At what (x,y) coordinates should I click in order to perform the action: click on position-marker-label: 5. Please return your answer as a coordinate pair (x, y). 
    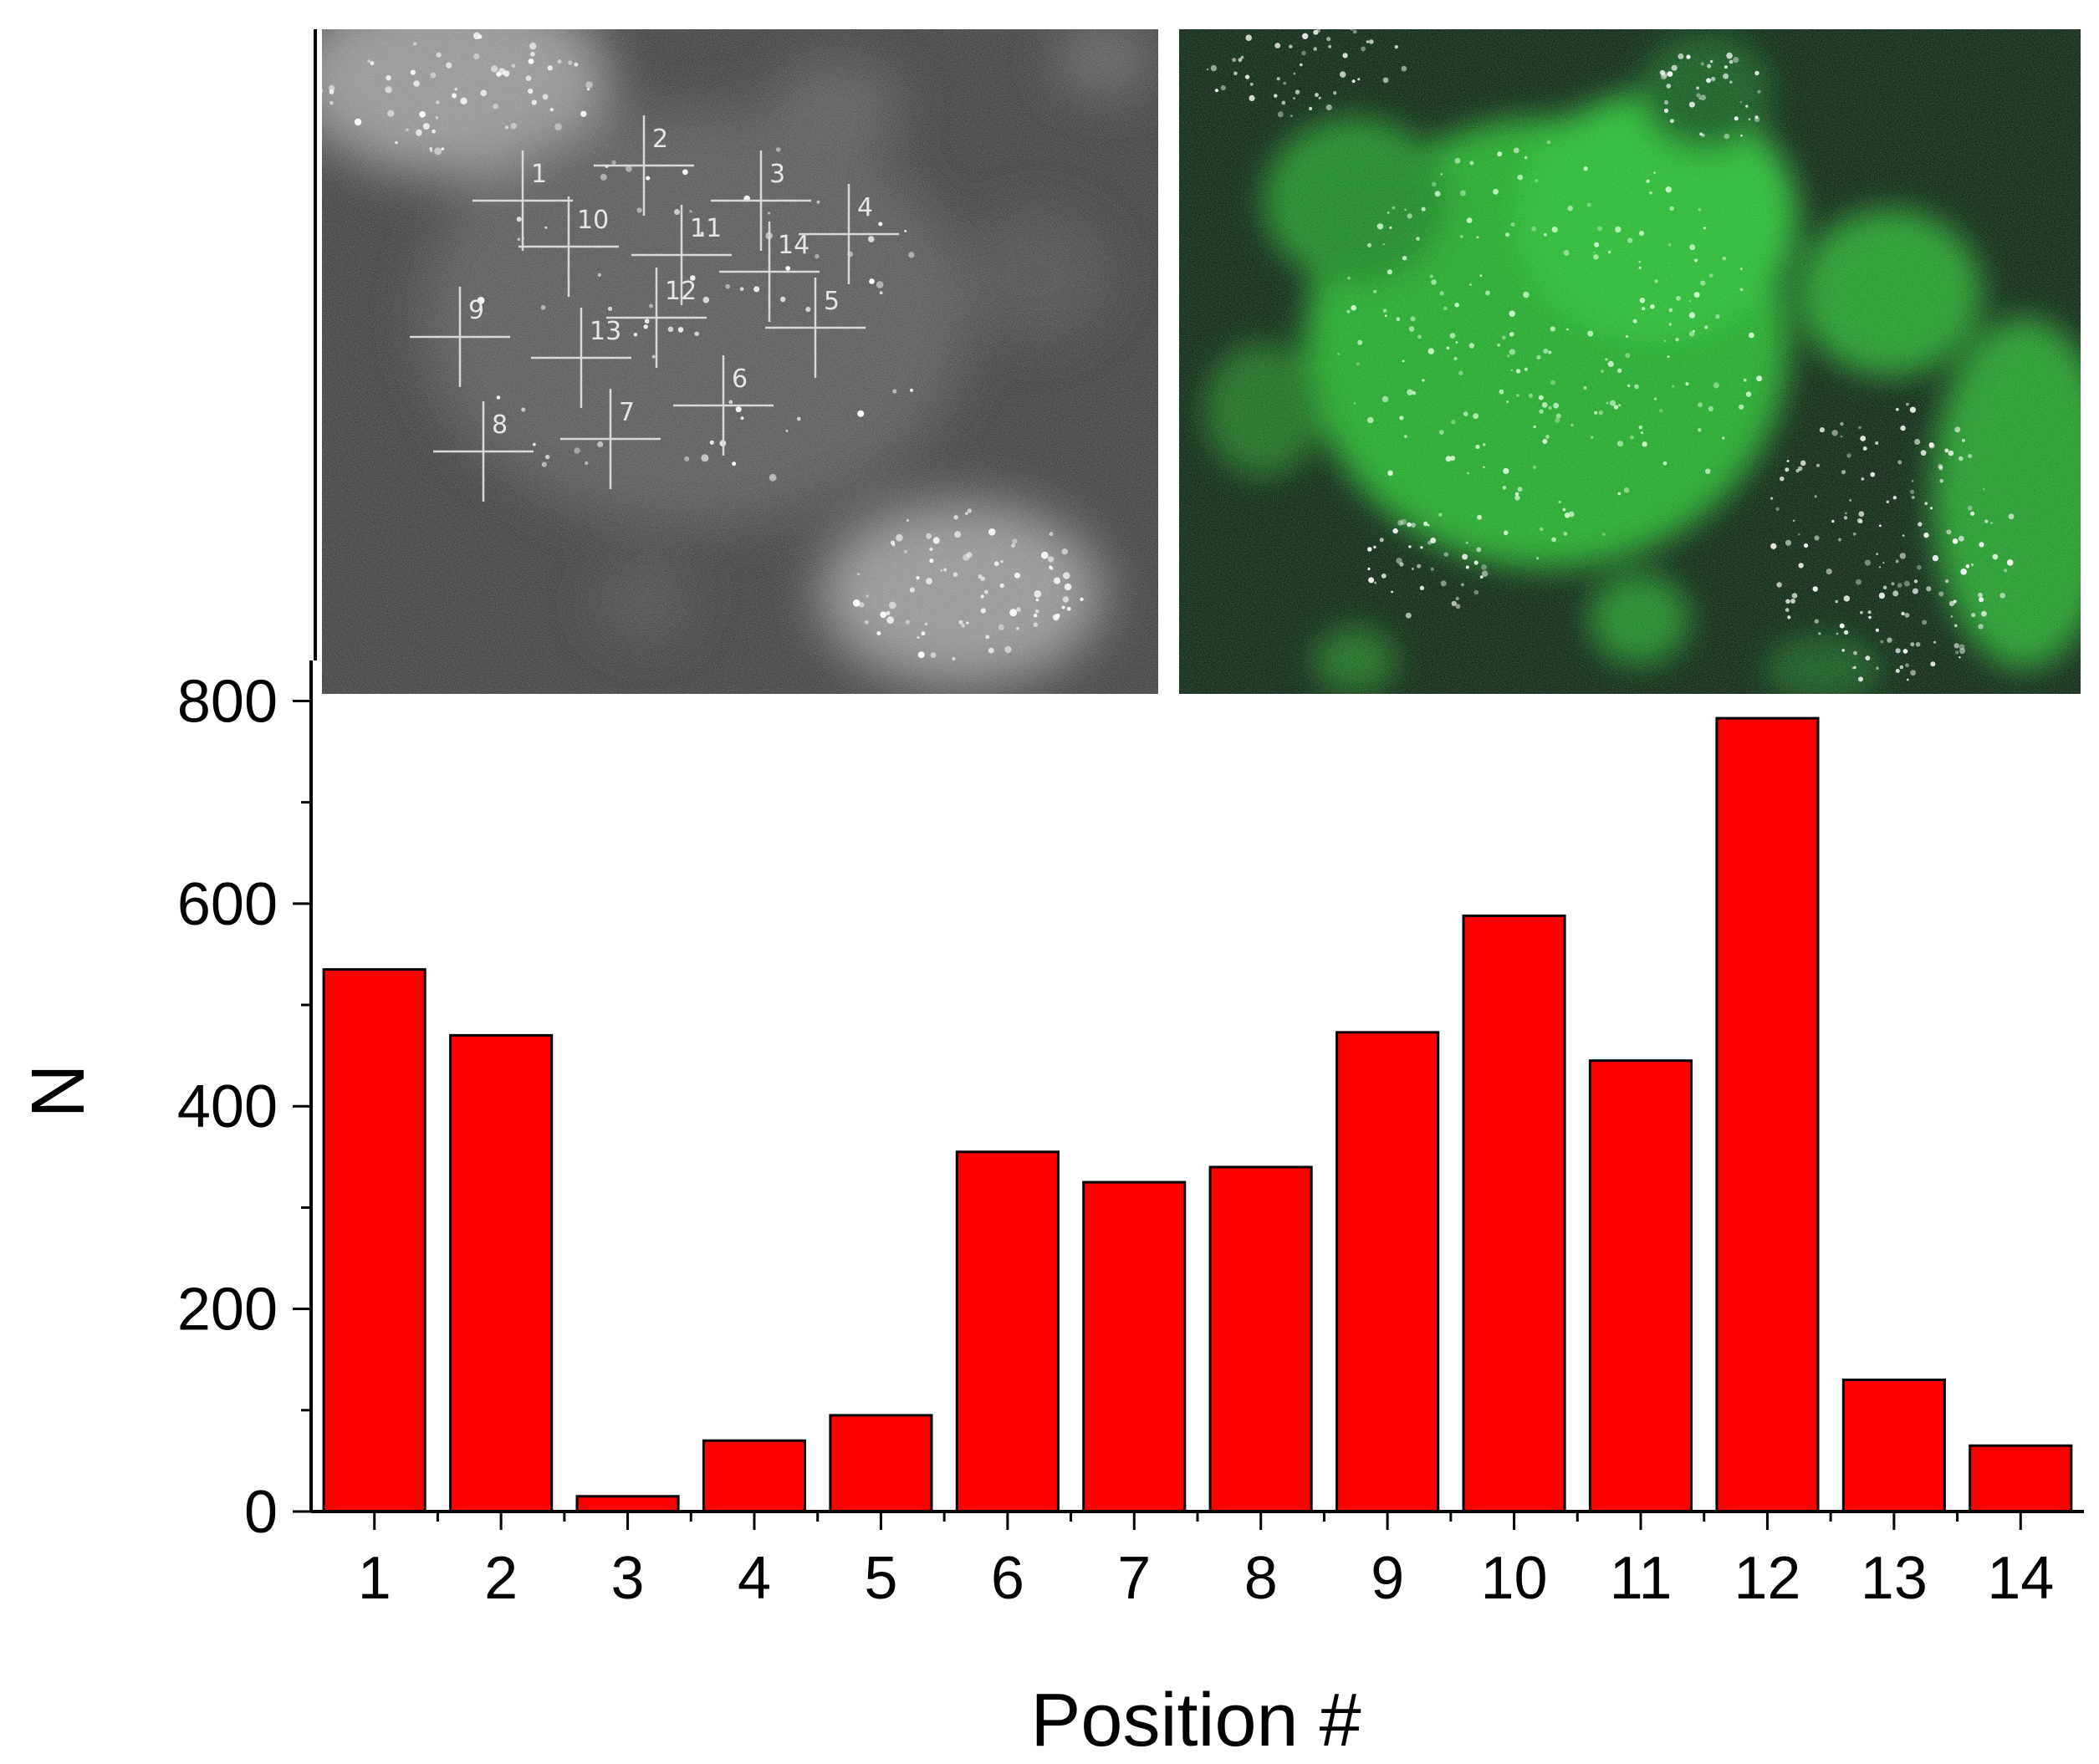
    Looking at the image, I should click on (832, 301).